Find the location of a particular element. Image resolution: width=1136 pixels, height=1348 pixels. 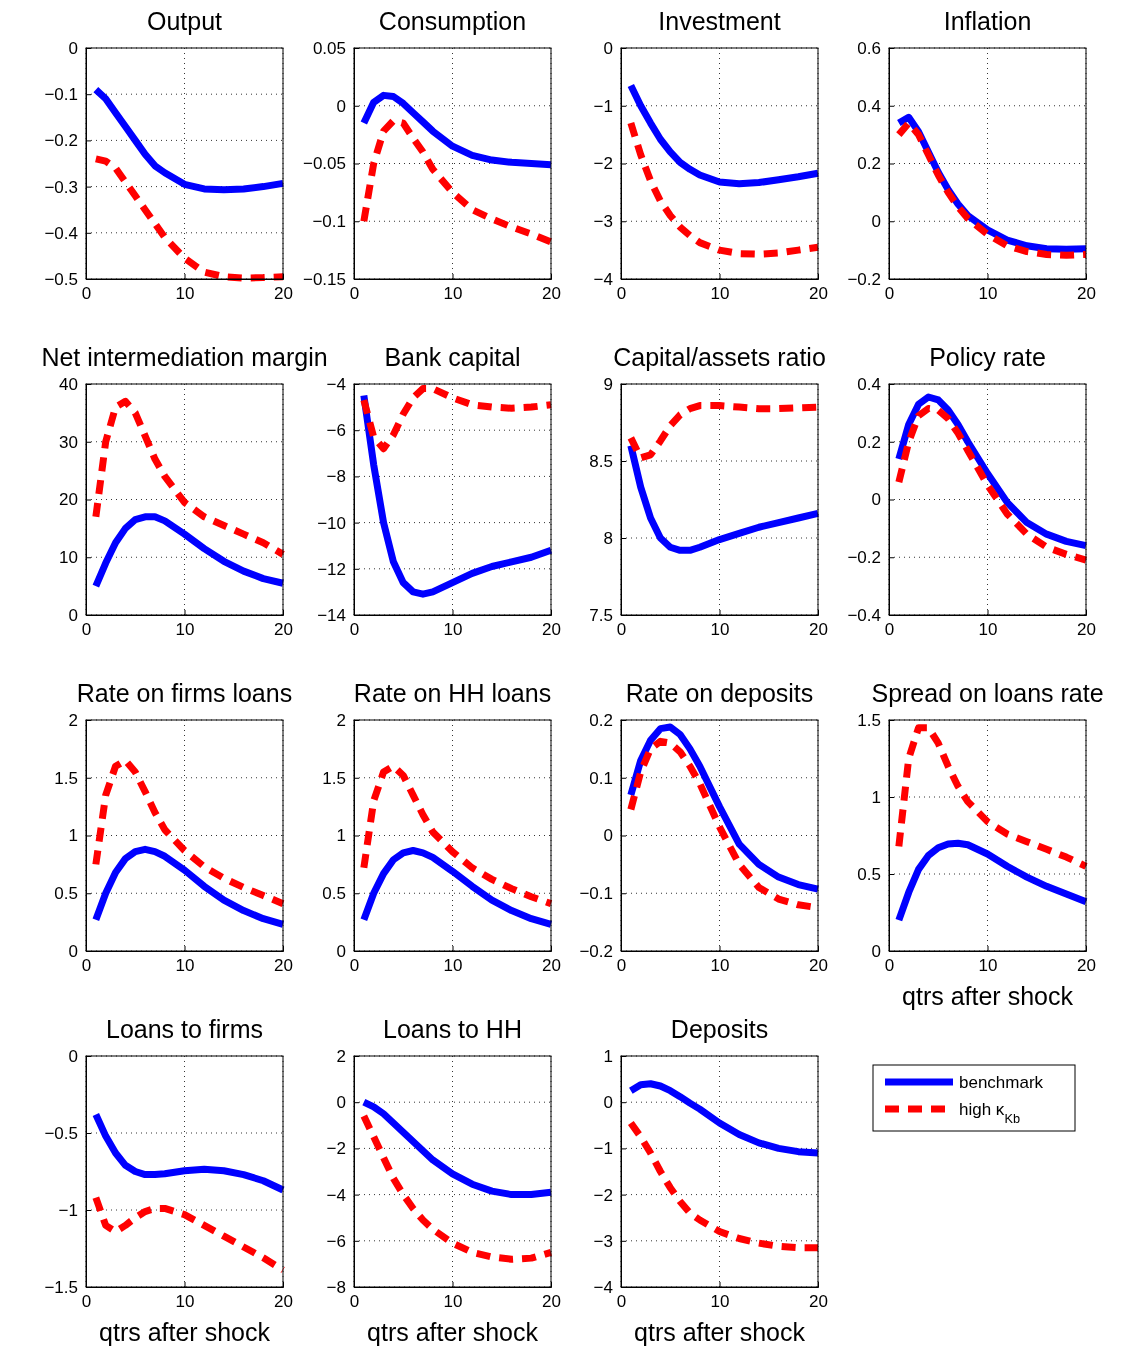

chart-title: Rate on HH loans is located at coordinates (452, 693).